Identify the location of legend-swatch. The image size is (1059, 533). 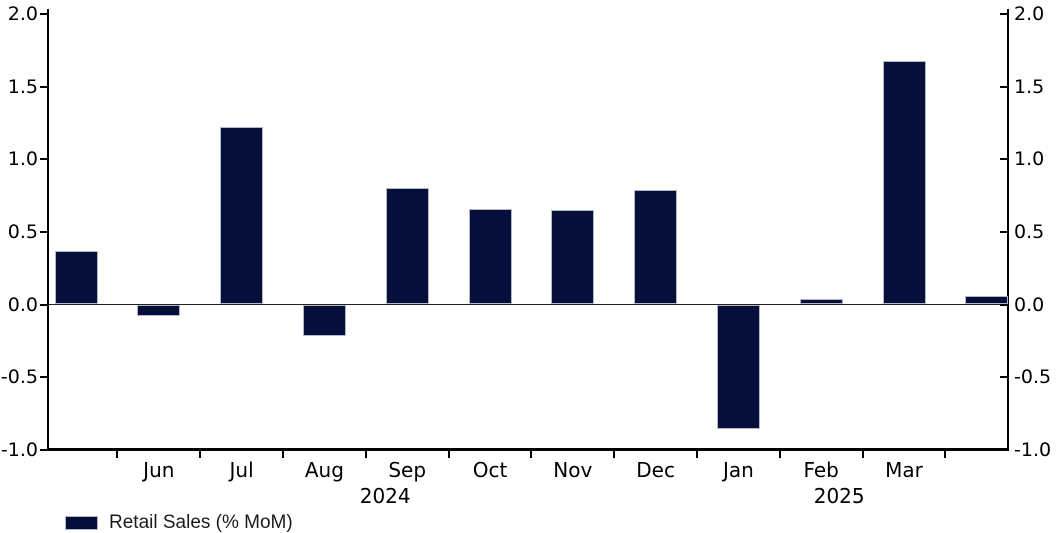
(81, 523).